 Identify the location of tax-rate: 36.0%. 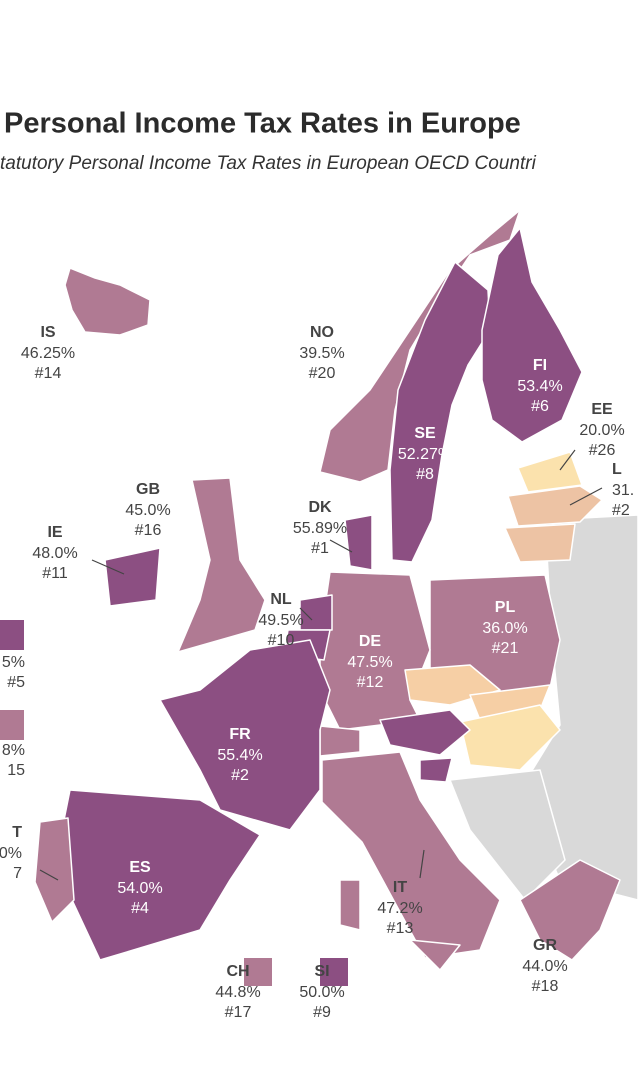
(504, 628).